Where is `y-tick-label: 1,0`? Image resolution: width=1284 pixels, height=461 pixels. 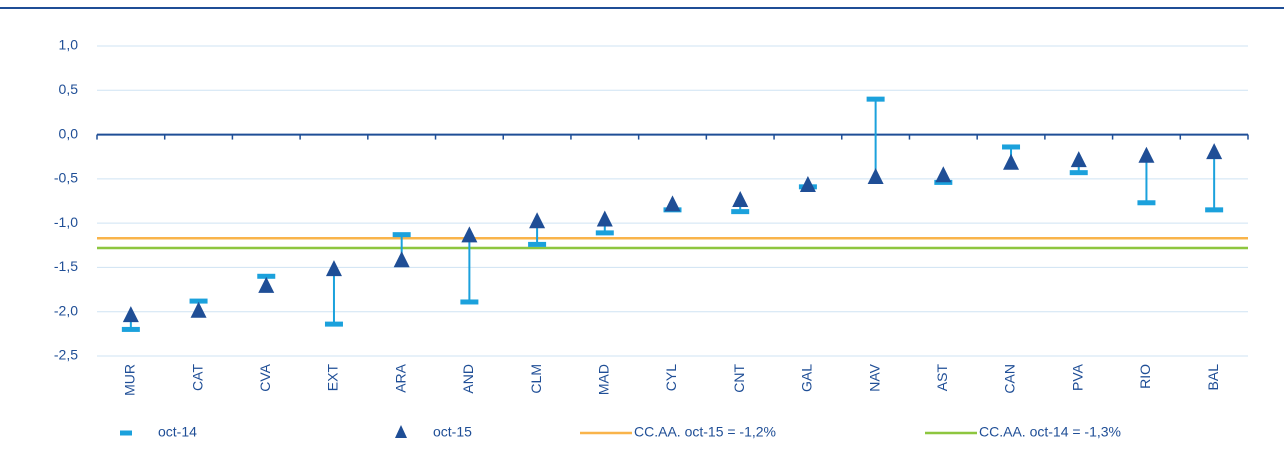
y-tick-label: 1,0 is located at coordinates (69, 45).